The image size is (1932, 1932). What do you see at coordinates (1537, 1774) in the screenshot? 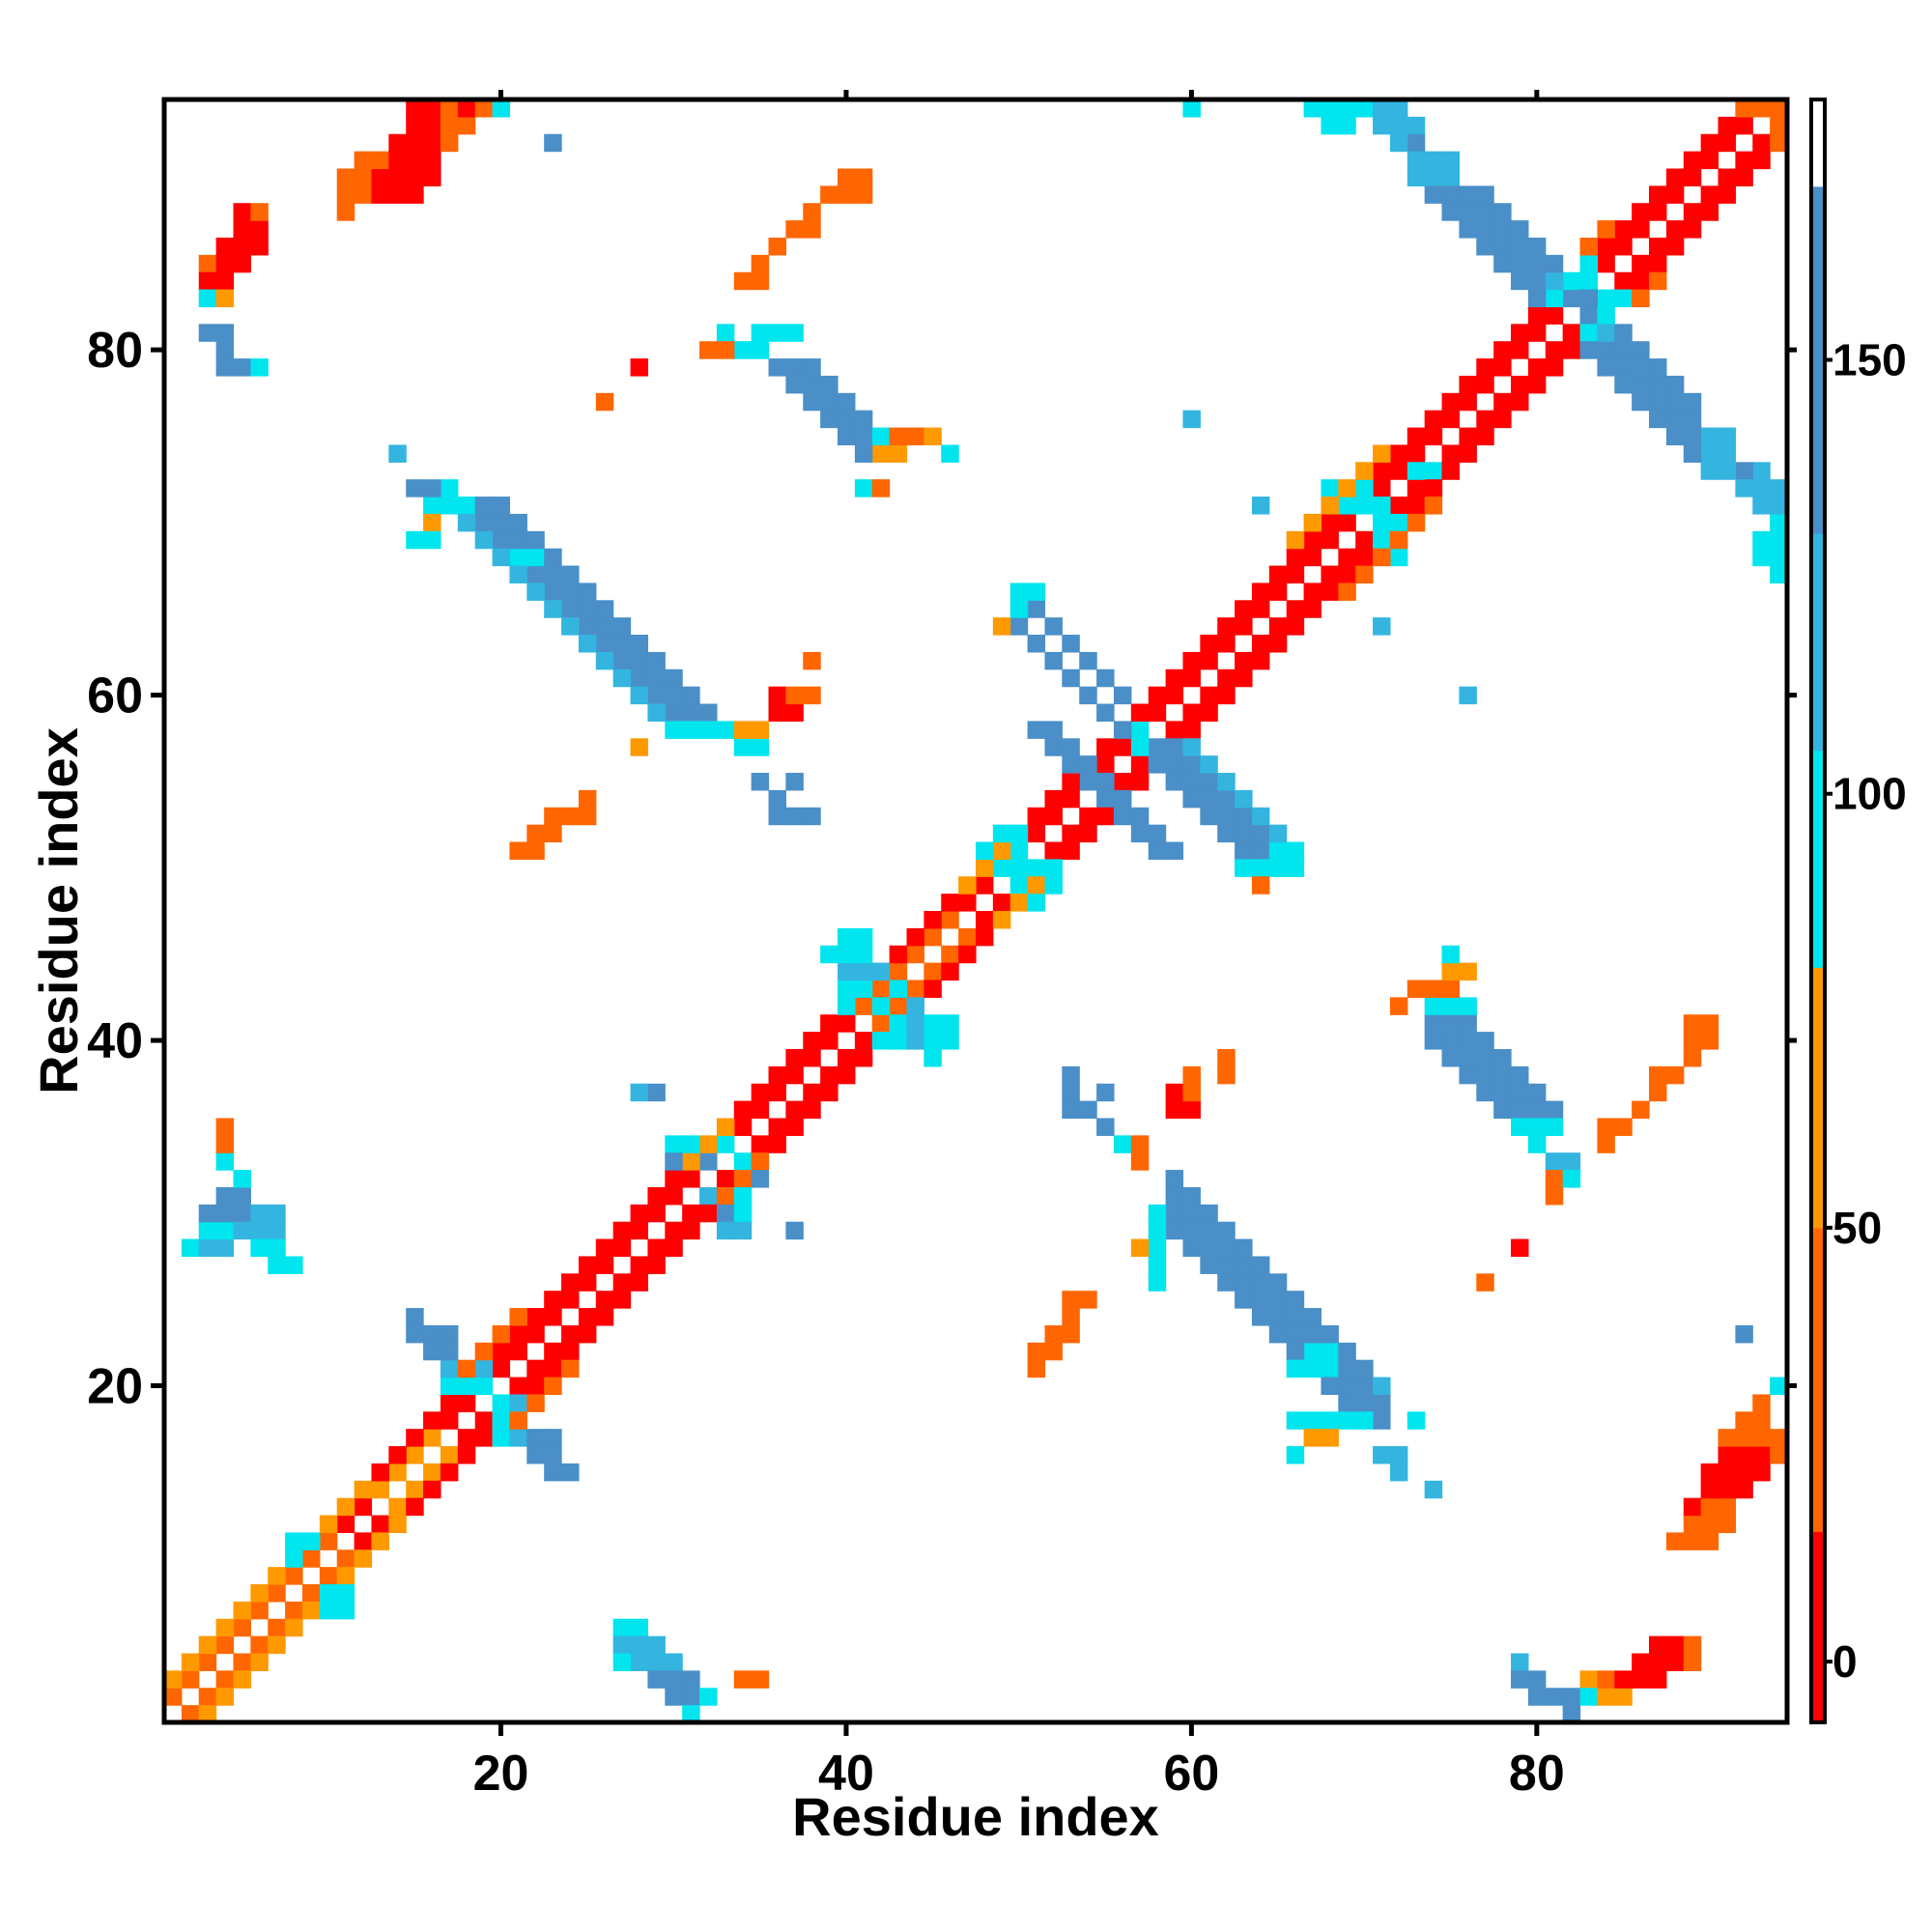
I see `x-tick-label: 80` at bounding box center [1537, 1774].